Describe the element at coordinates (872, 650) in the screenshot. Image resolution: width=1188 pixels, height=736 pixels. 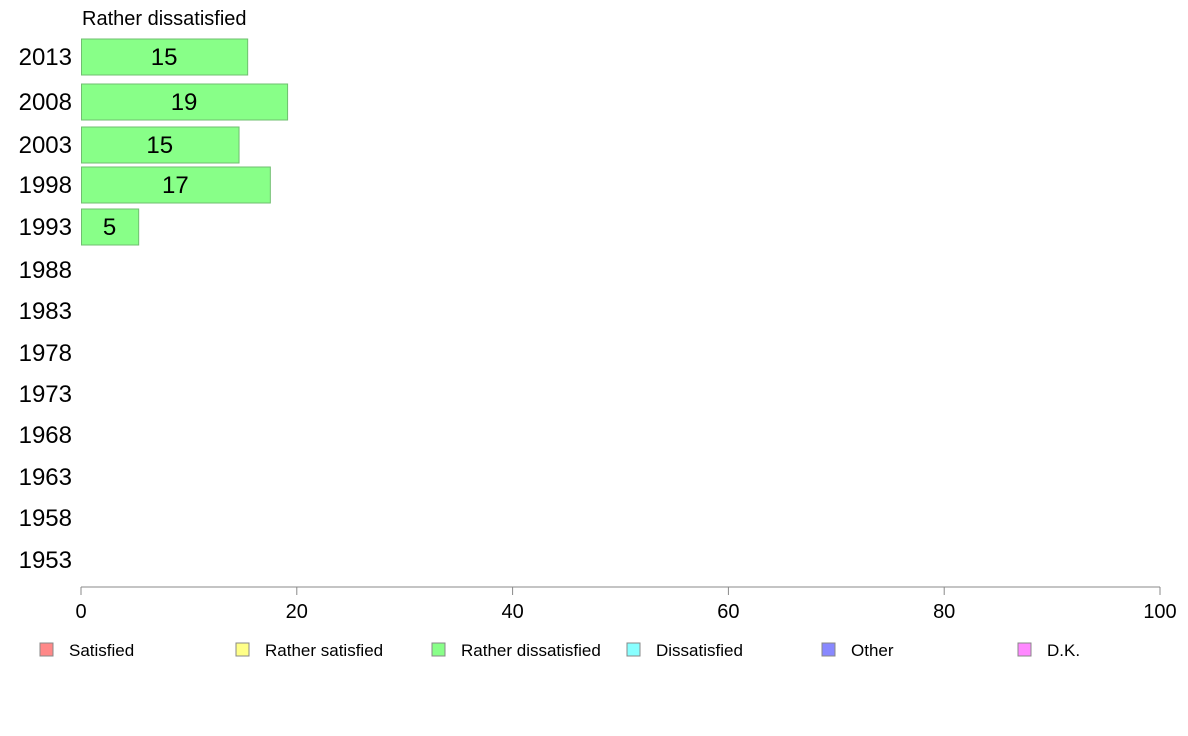
I see `legend-label-4: Other` at that location.